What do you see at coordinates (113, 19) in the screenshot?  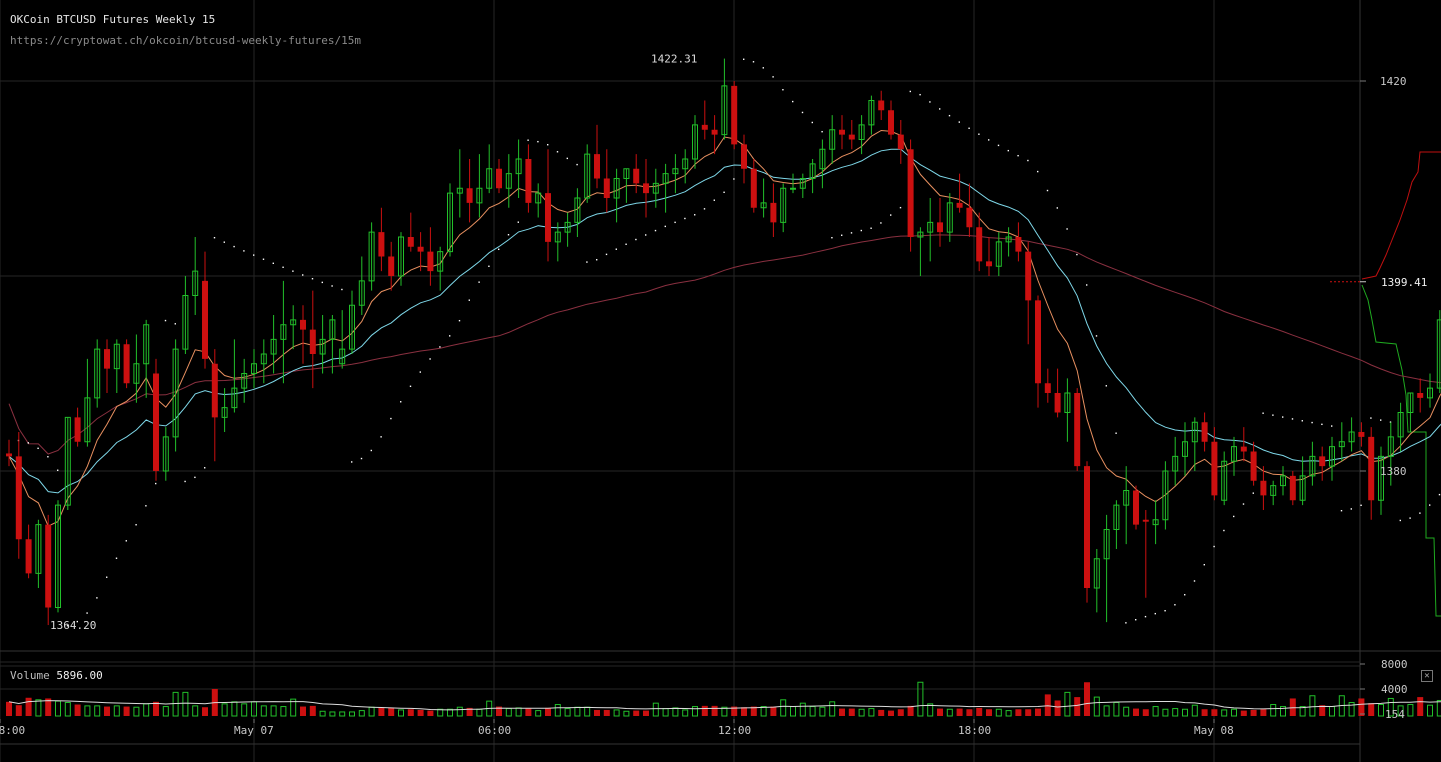 I see `chart-title: OKCoin BTCUSD Futures Weekly 15` at bounding box center [113, 19].